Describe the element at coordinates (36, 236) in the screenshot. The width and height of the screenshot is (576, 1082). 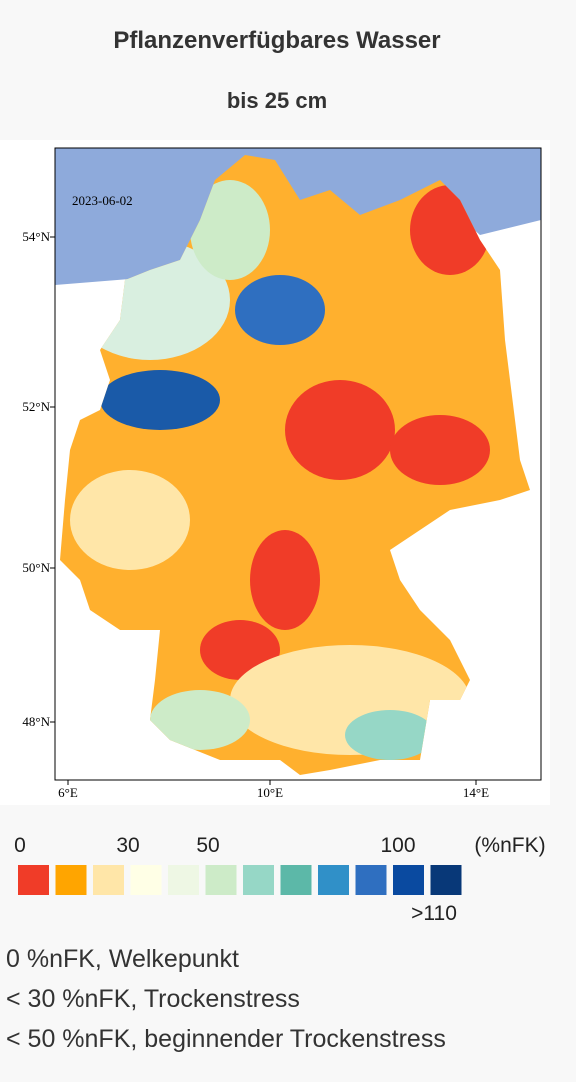
I see `lat-label: 54°N` at that location.